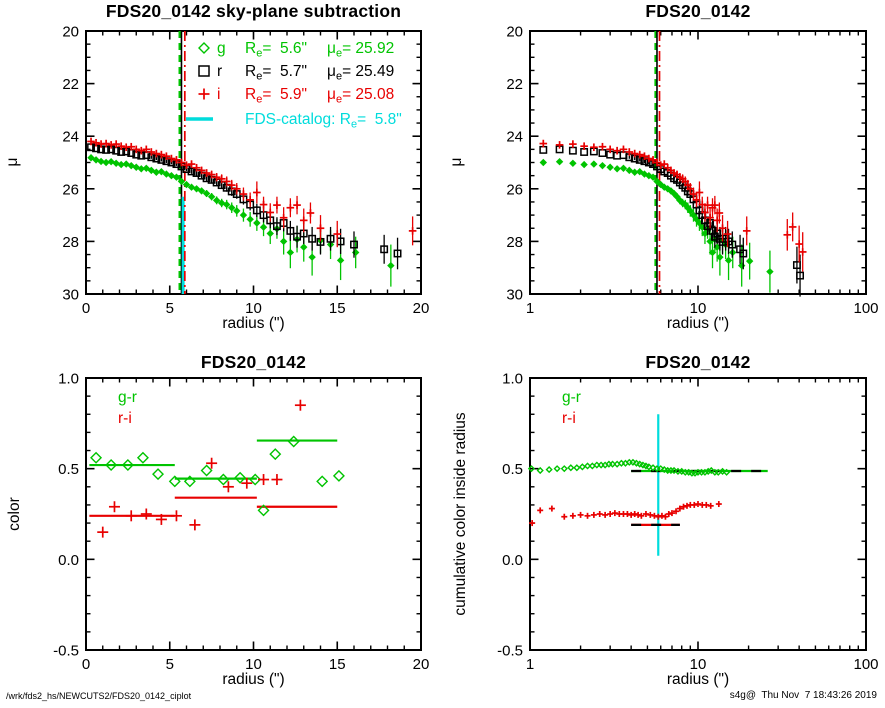 The width and height of the screenshot is (885, 708). Describe the element at coordinates (221, 48) in the screenshot. I see `svg-text: g` at that location.